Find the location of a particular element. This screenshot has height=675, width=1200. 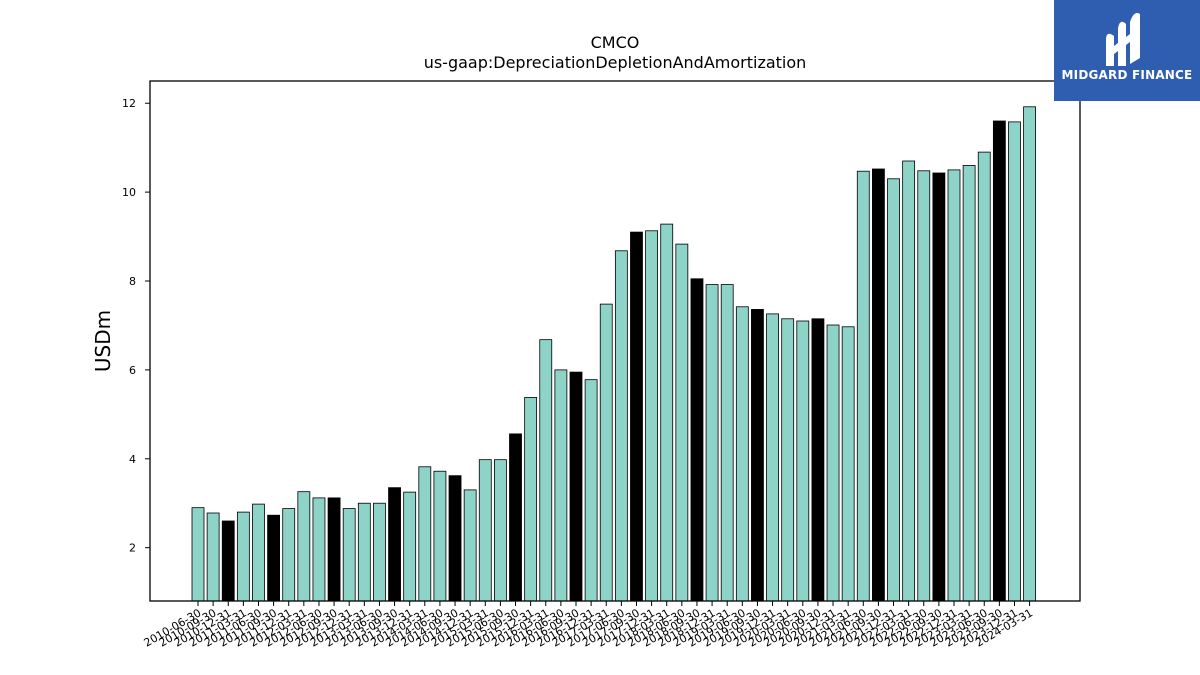

y-axis: 2 4 6 8 10 12 is located at coordinates (136, 326).